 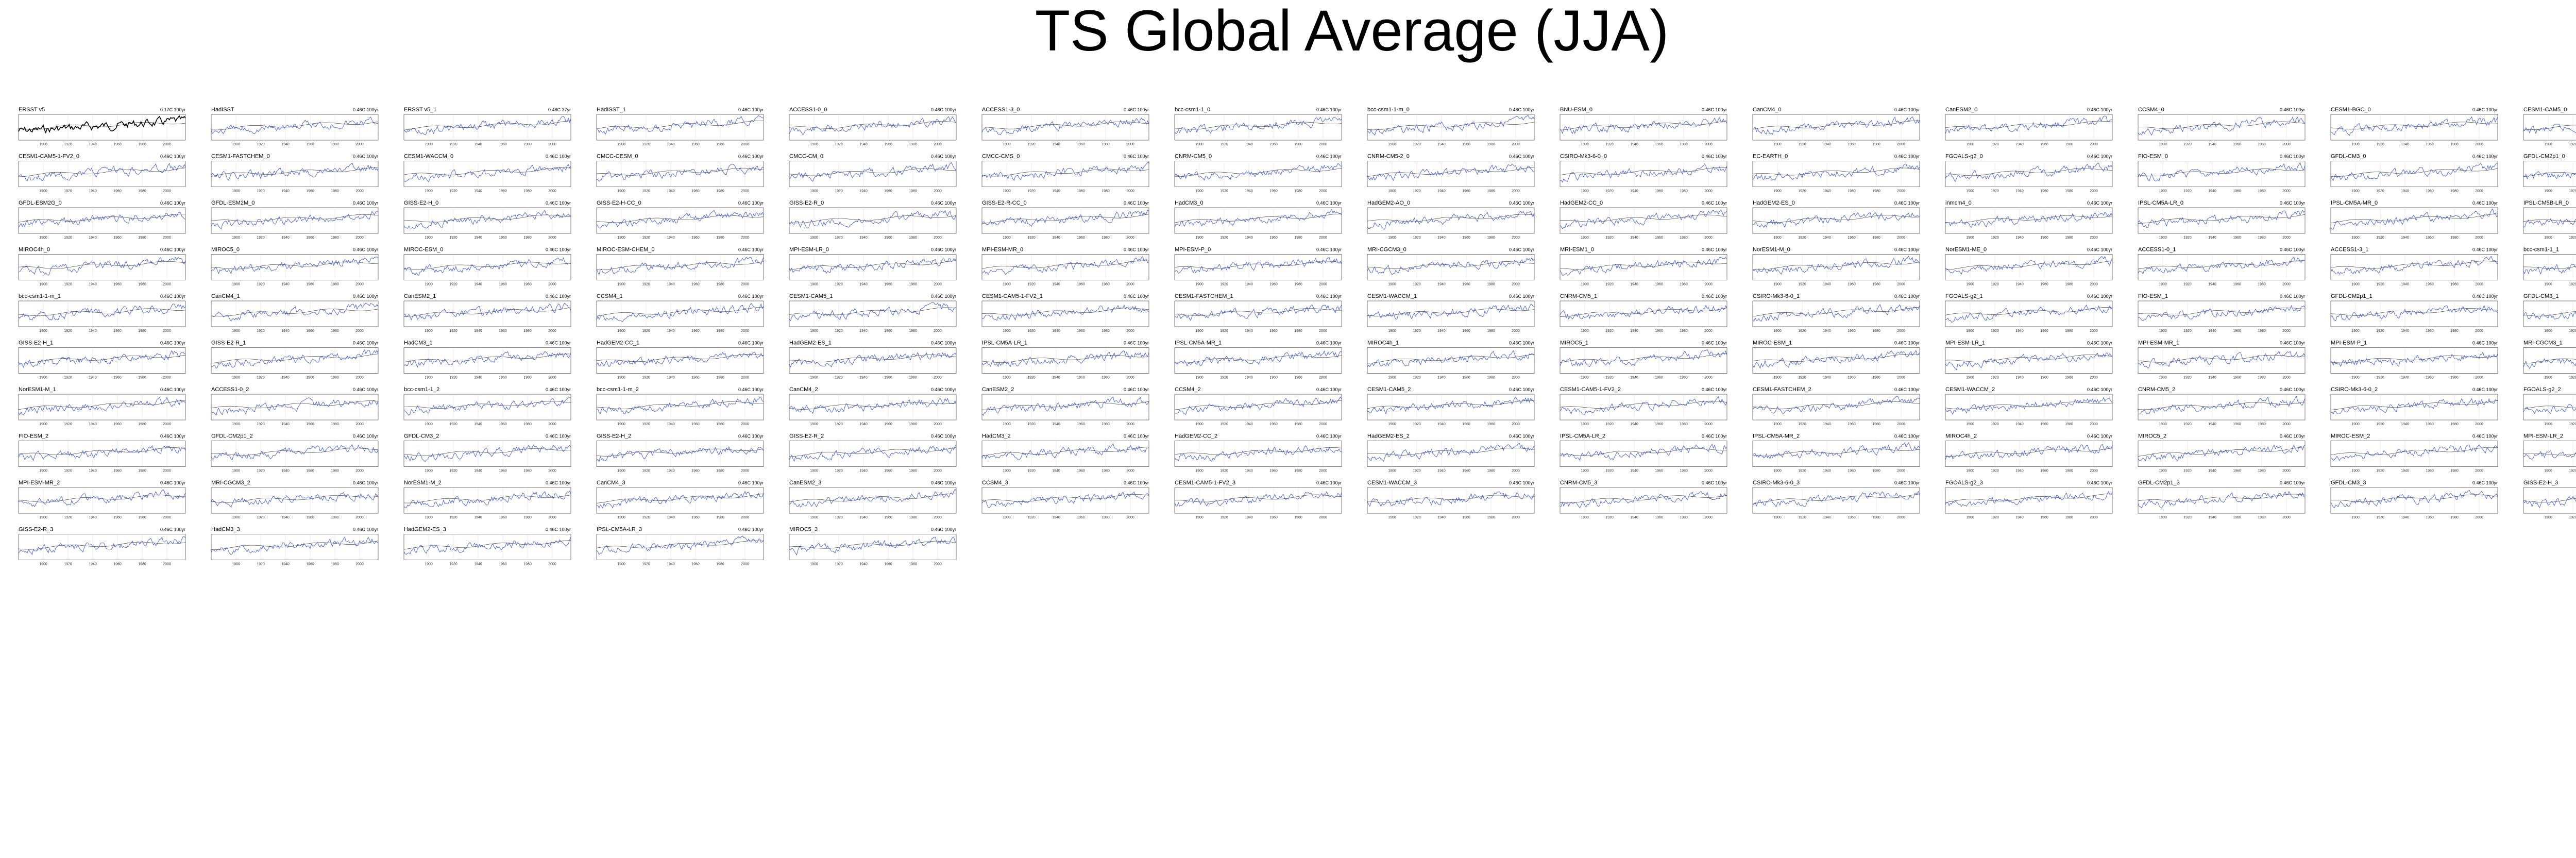 I want to click on panel-title: GISS-E2-H_2, so click(x=614, y=436).